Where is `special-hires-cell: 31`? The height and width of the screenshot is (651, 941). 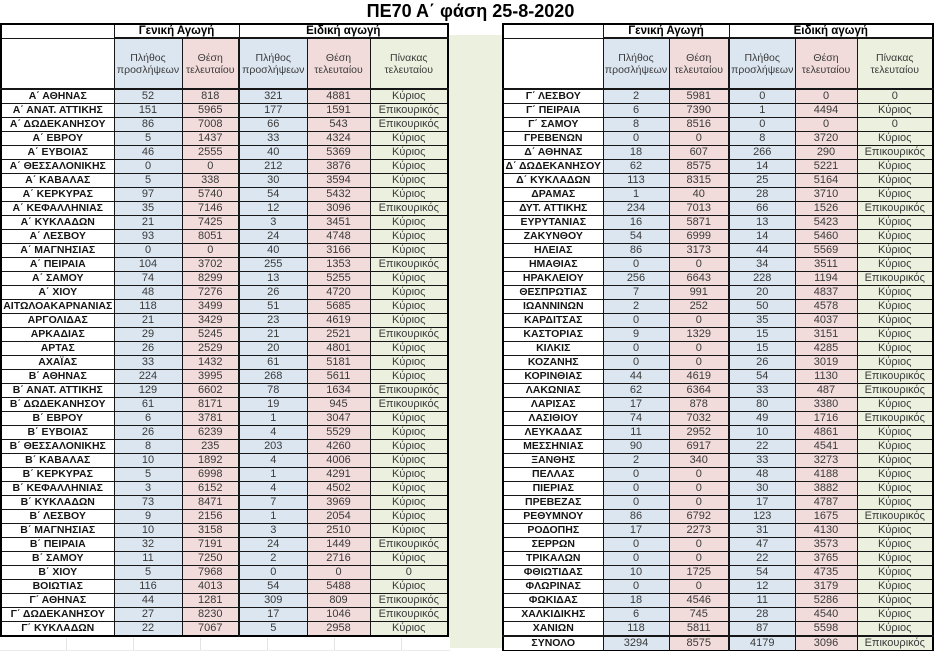
special-hires-cell: 31 is located at coordinates (762, 530).